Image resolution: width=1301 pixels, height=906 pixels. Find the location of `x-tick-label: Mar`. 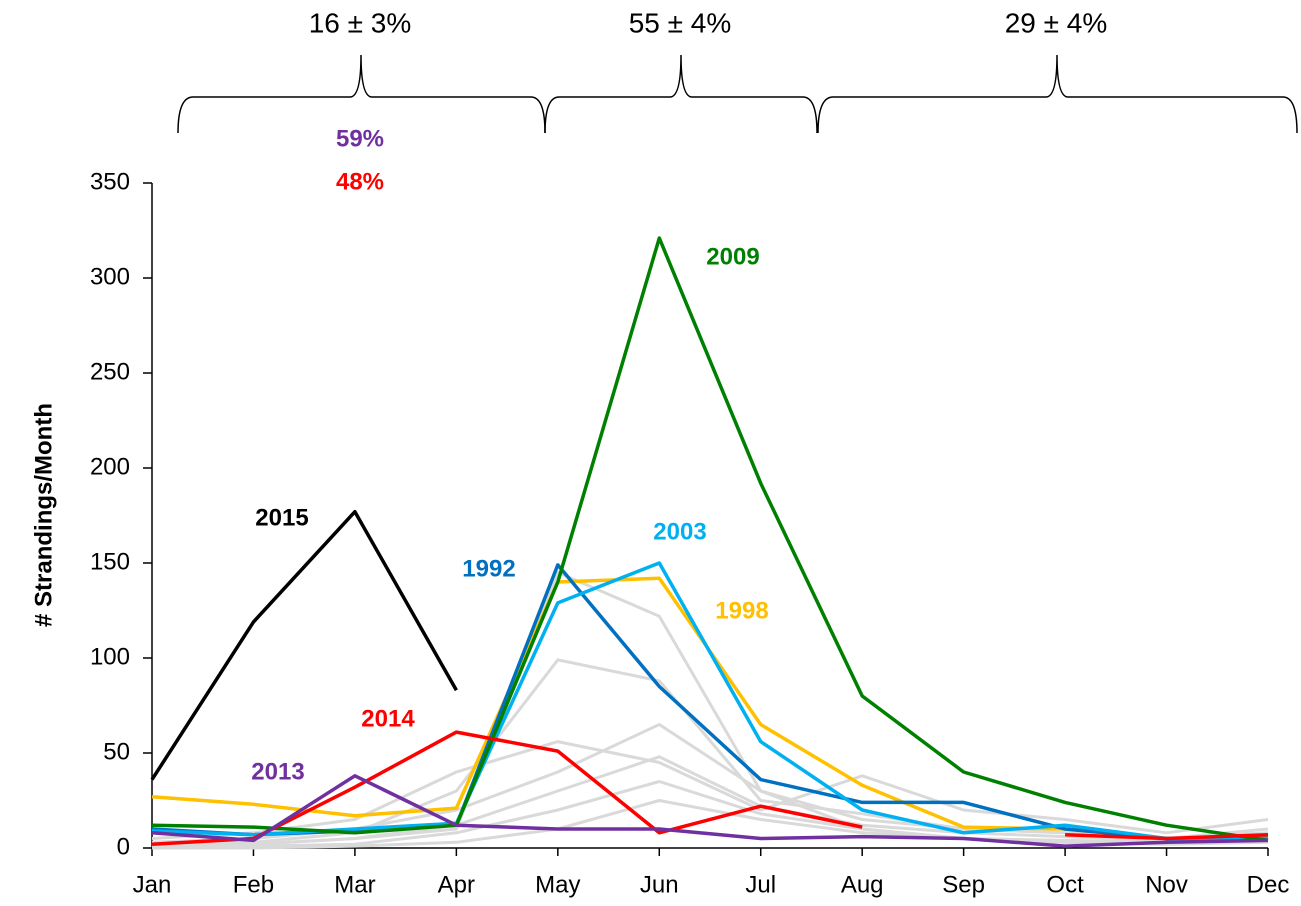

x-tick-label: Mar is located at coordinates (354, 884).